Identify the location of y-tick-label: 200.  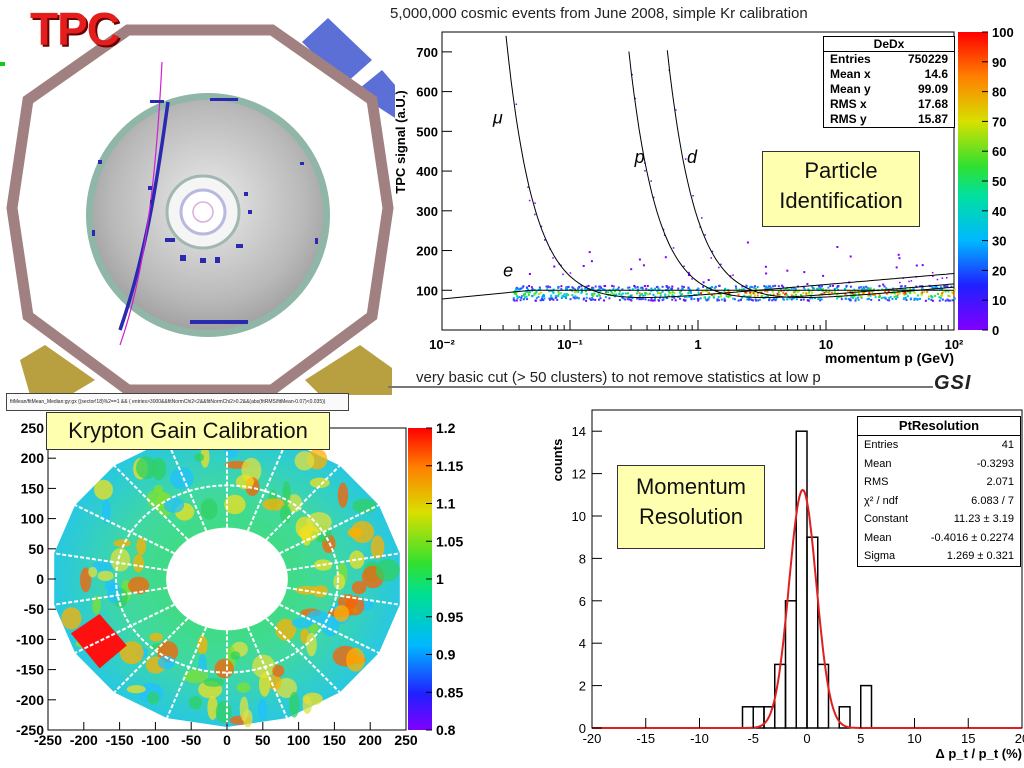
(33, 458).